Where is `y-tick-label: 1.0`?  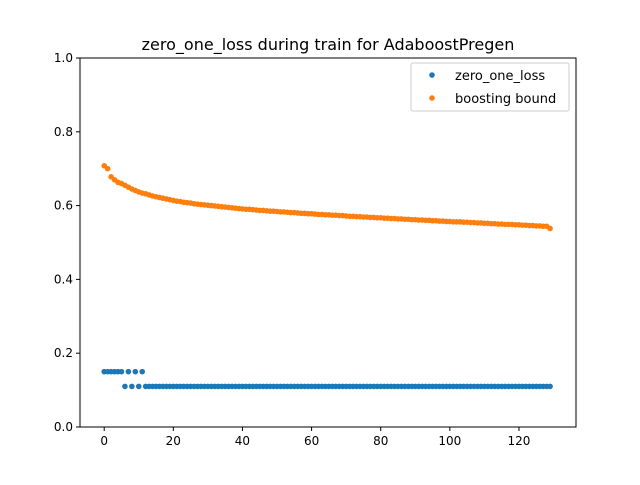 y-tick-label: 1.0 is located at coordinates (63, 58).